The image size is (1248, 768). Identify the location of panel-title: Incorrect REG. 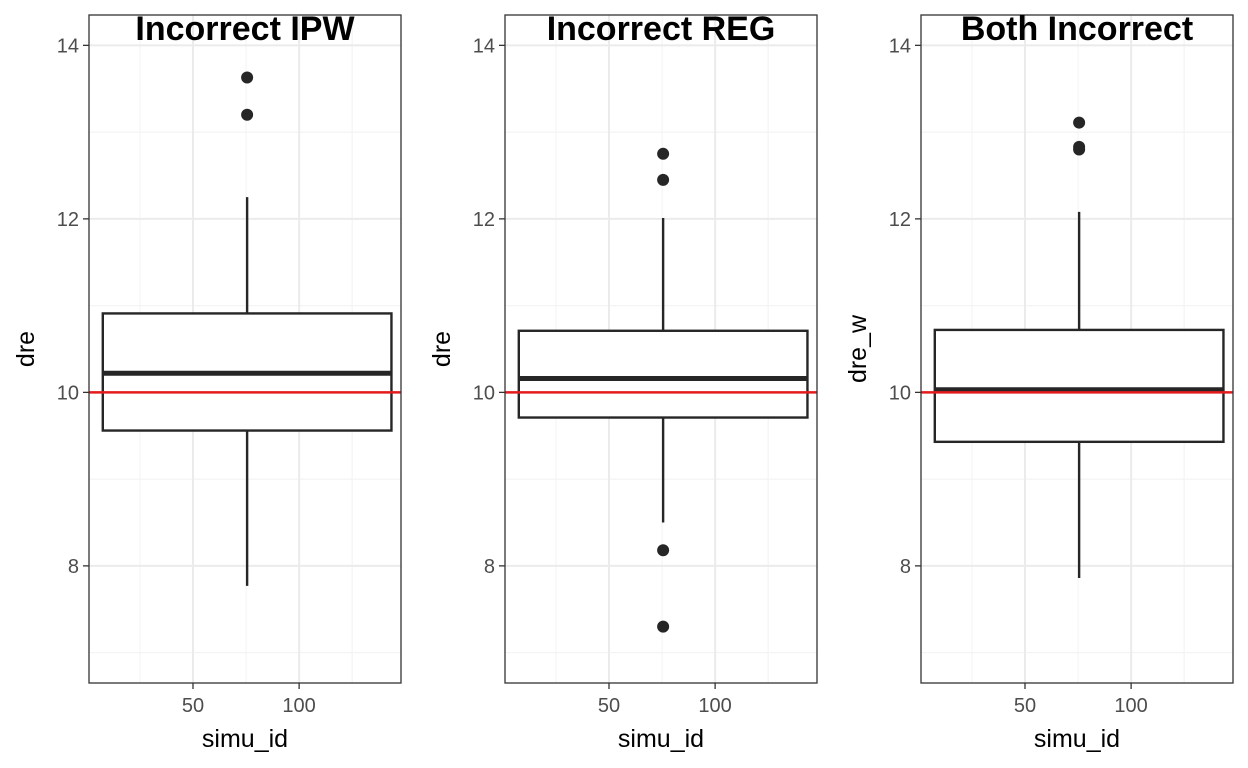
(661, 29).